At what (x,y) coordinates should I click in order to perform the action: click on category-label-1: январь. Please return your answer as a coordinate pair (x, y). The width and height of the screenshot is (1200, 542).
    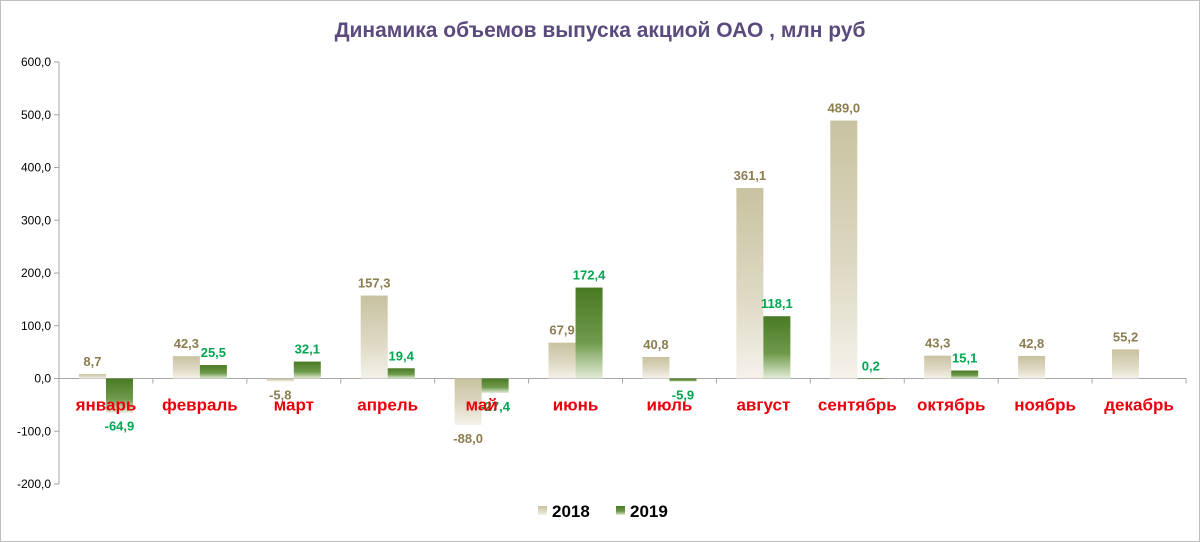
    Looking at the image, I should click on (106, 405).